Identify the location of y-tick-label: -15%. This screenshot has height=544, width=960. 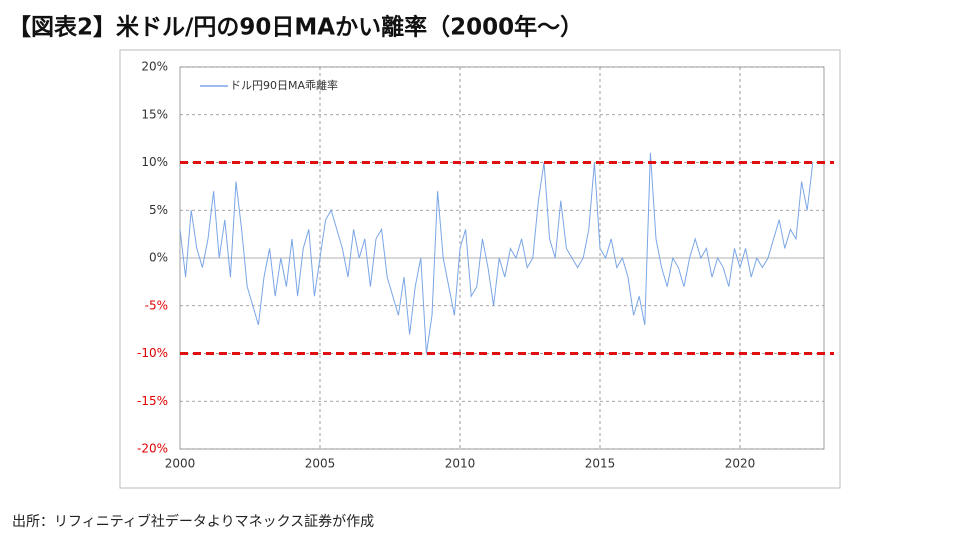
(152, 401).